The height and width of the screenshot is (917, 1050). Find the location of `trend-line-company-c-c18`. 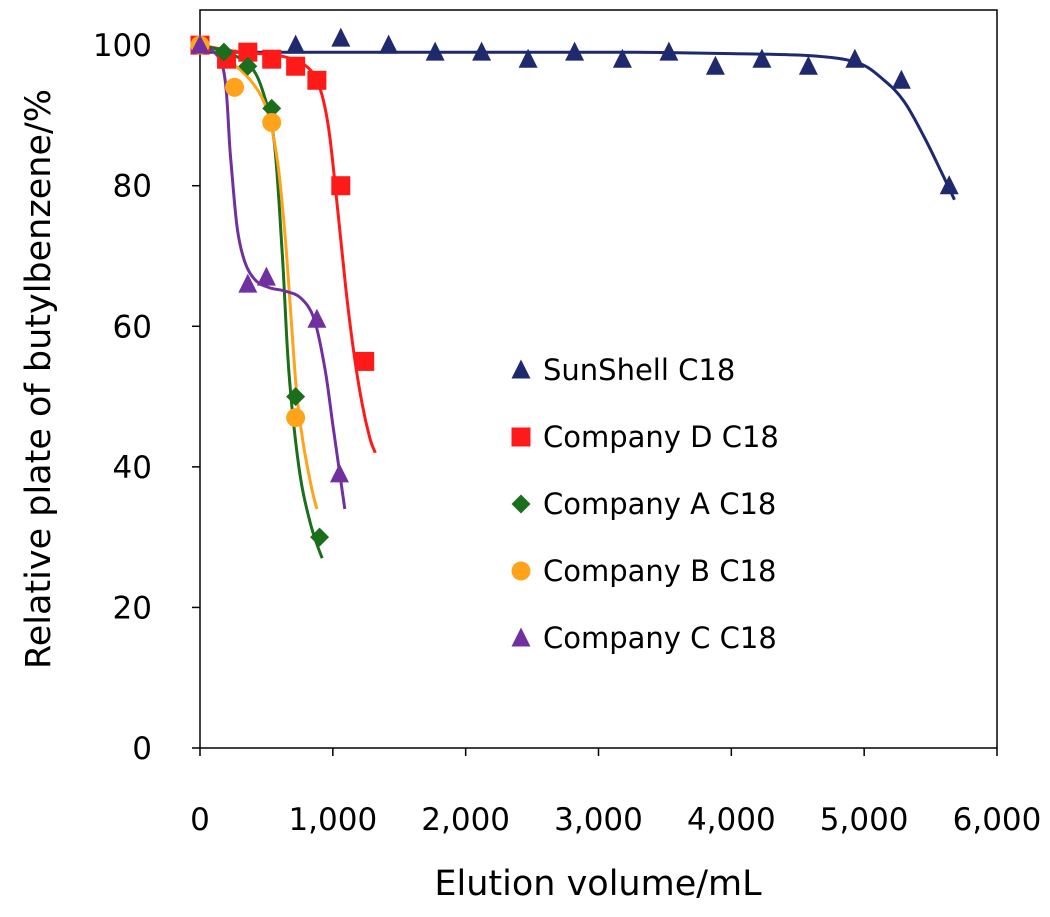

trend-line-company-c-c18 is located at coordinates (272, 276).